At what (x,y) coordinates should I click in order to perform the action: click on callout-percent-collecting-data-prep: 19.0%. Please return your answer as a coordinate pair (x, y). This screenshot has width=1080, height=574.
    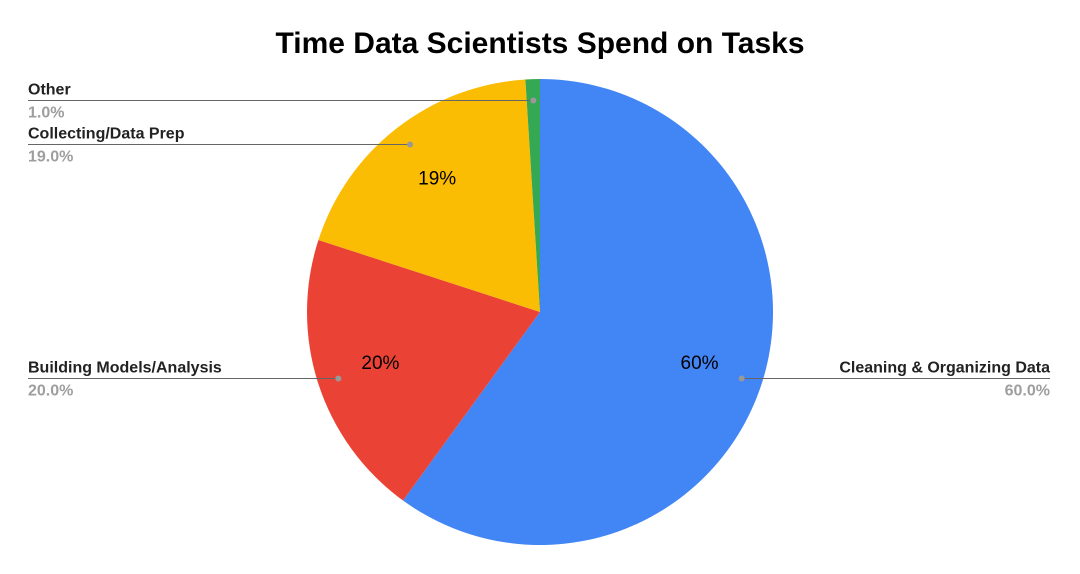
    Looking at the image, I should click on (50, 157).